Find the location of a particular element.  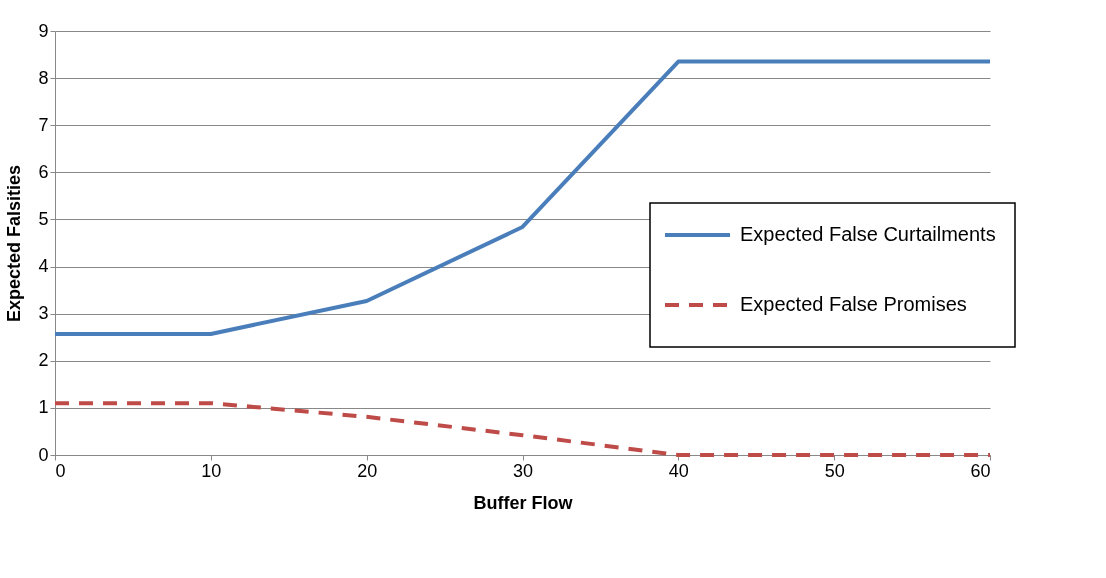

x-axis-title: Buffer Flow is located at coordinates (523, 502).